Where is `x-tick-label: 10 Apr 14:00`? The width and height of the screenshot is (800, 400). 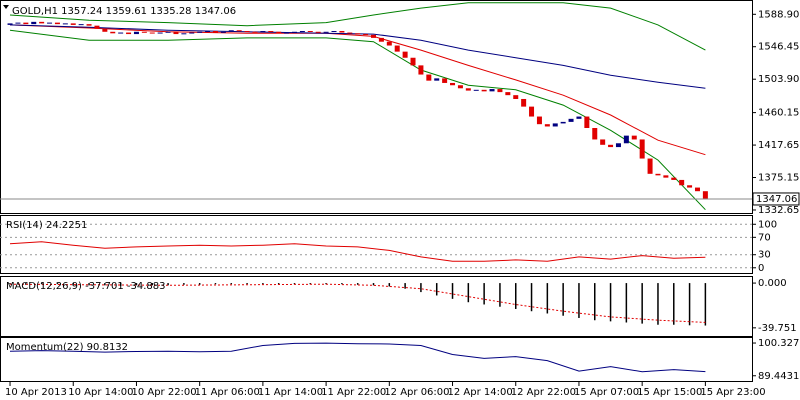
x-tick-label: 10 Apr 14:00 is located at coordinates (100, 392).